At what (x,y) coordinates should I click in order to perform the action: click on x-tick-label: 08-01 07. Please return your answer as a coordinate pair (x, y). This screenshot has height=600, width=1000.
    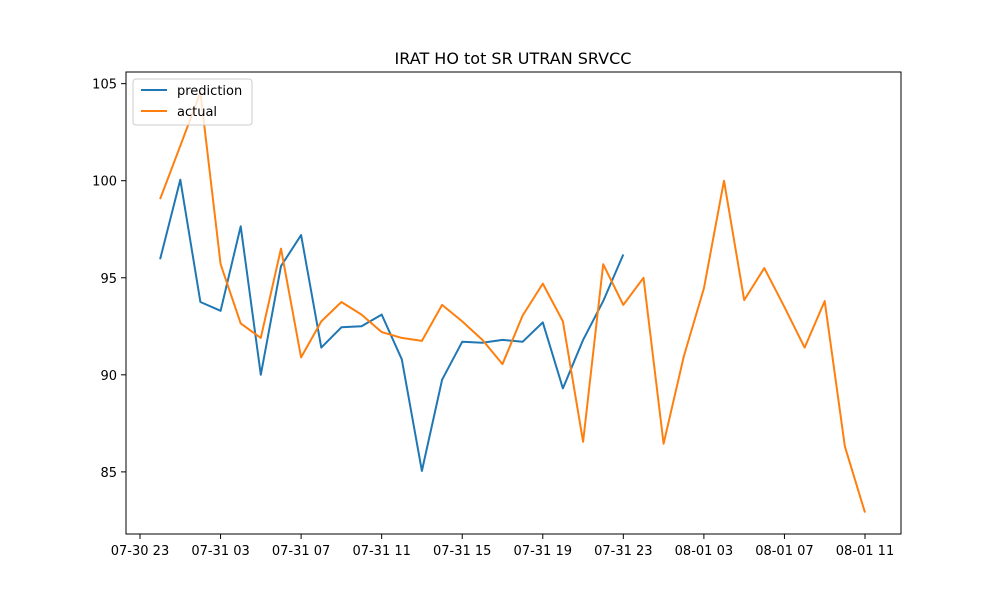
    Looking at the image, I should click on (784, 551).